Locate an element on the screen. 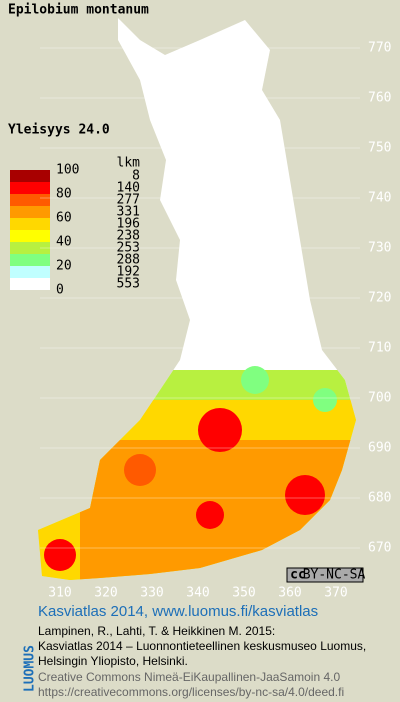  legend-count: 253 is located at coordinates (128, 248).